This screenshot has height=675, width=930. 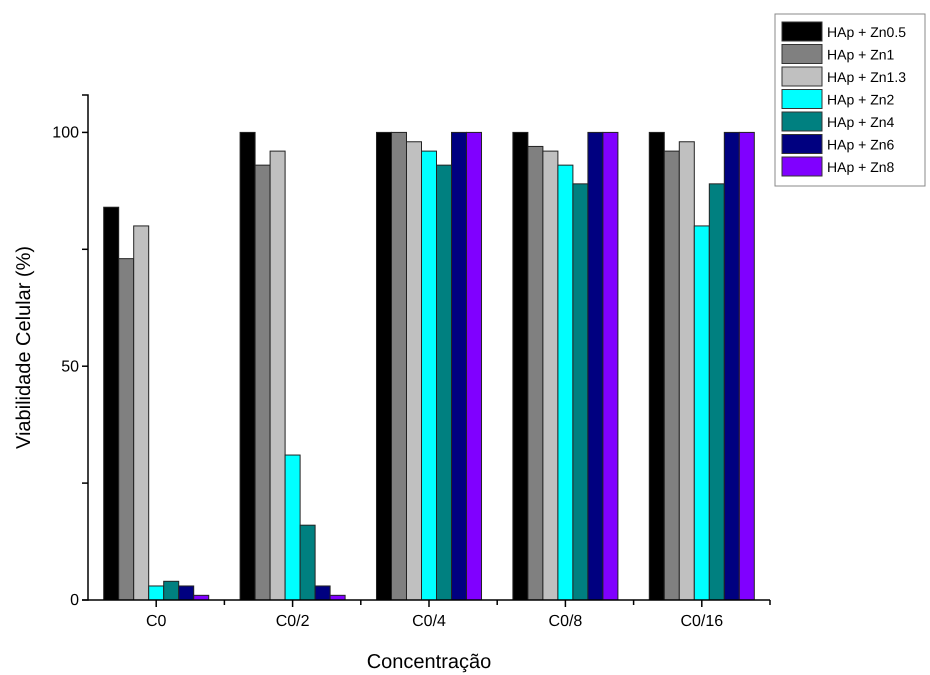 I want to click on x-tick-label: C0, so click(x=156, y=621).